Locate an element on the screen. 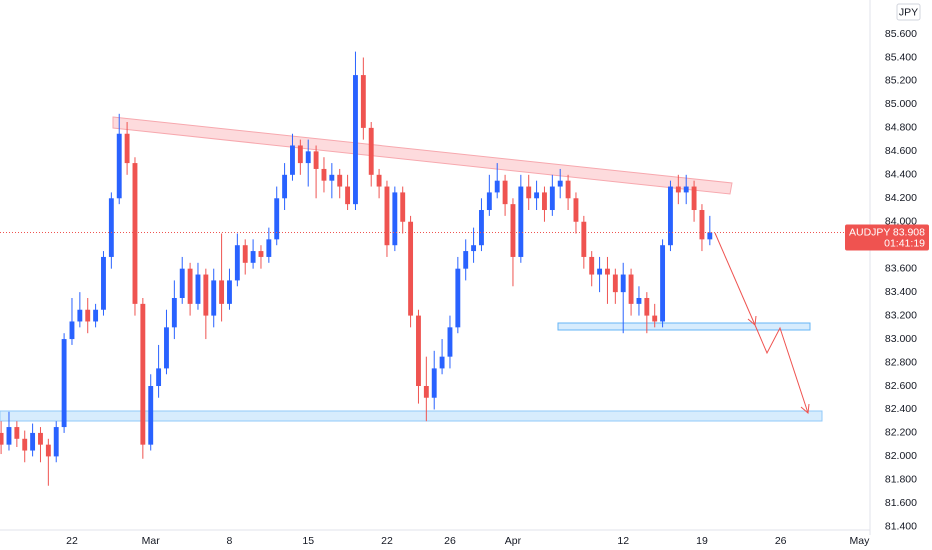  y-tick-label: 84.600 is located at coordinates (901, 151).